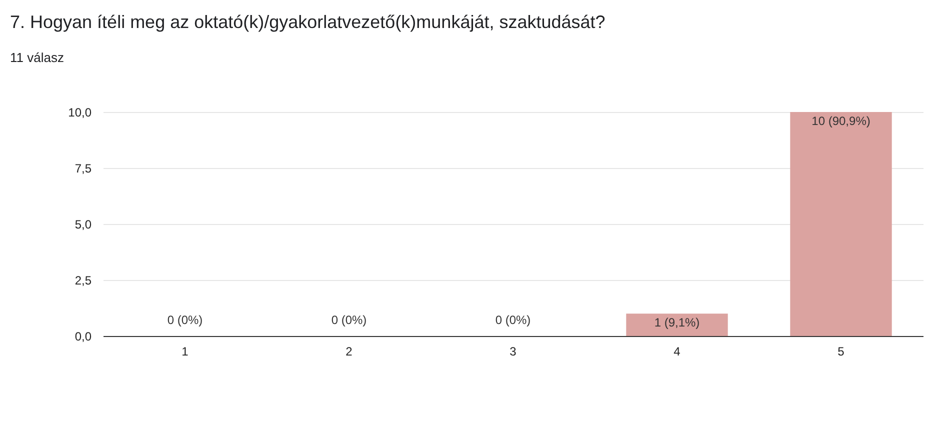 The image size is (925, 425). I want to click on data-label: 1 (9,1%), so click(677, 323).